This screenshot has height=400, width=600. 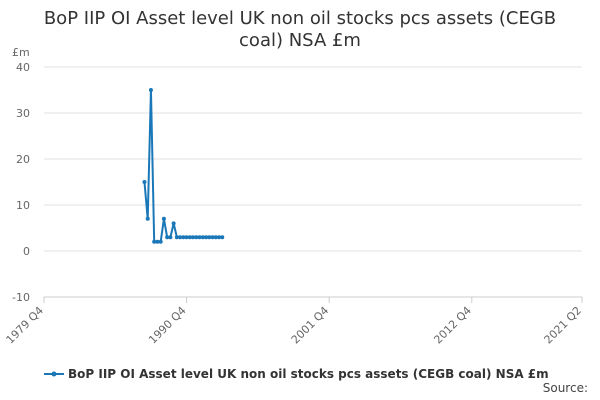 What do you see at coordinates (563, 325) in the screenshot?
I see `x-tick-label: 2021 Q2` at bounding box center [563, 325].